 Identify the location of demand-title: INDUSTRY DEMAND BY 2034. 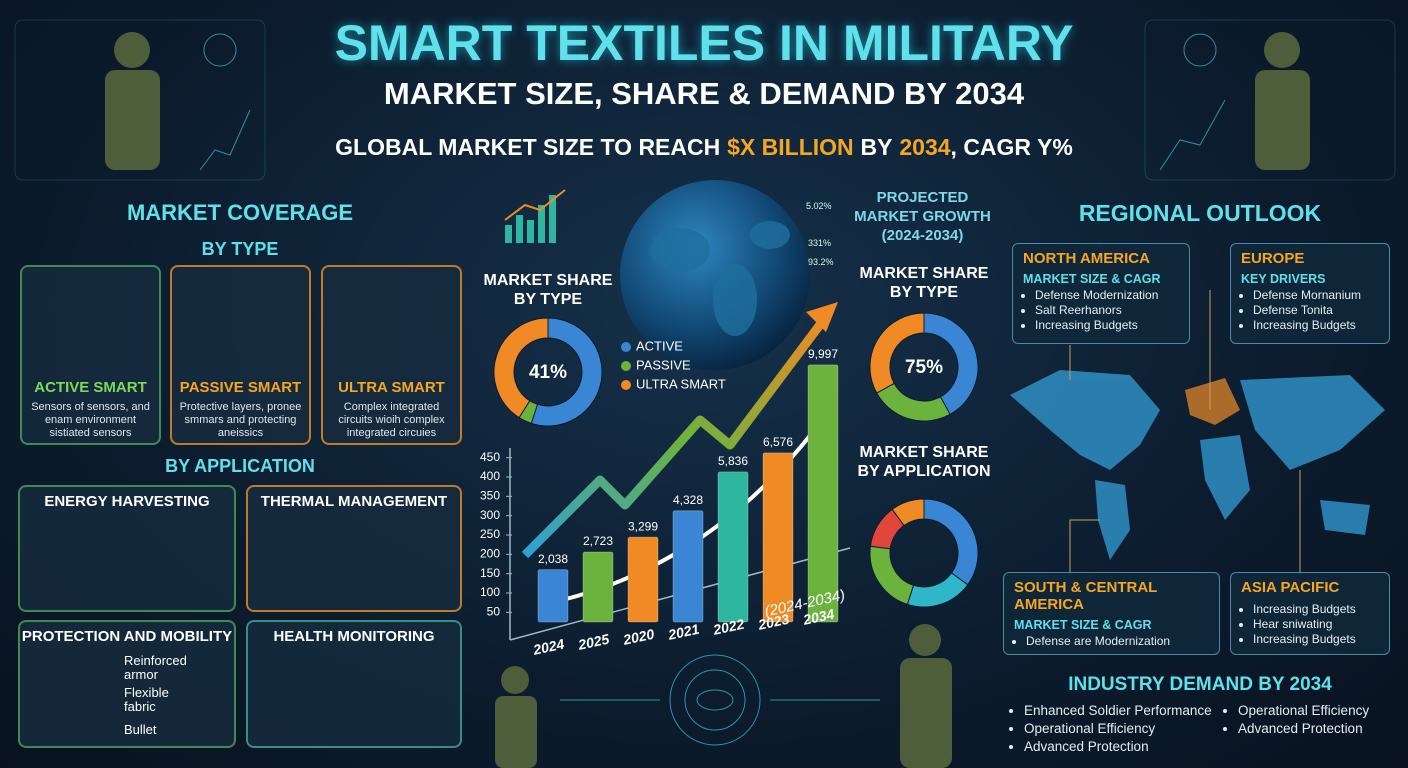
(1200, 684).